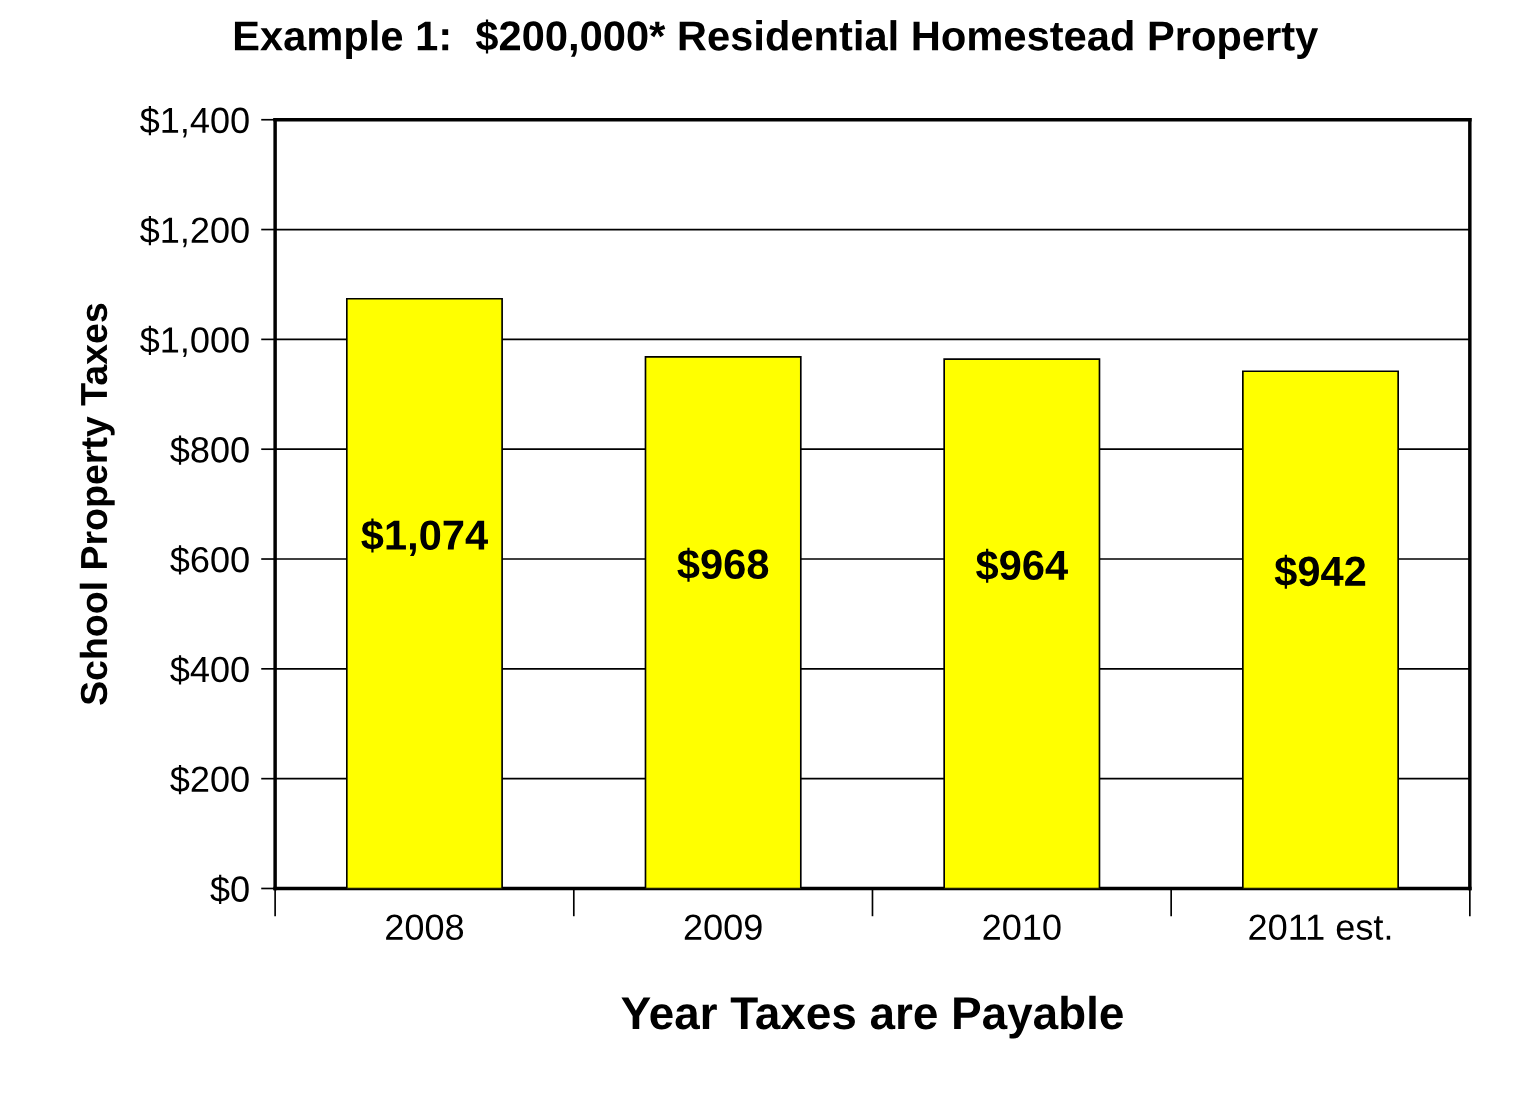  Describe the element at coordinates (209, 450) in the screenshot. I see `y-tick-label: $800` at that location.